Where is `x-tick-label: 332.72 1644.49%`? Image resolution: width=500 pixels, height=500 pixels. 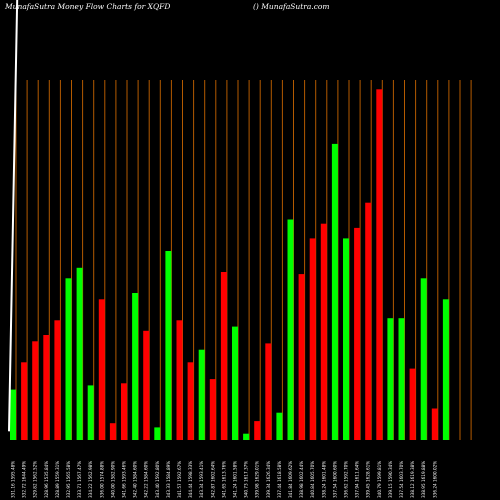
x-tick-label: 332.72 1644.49% is located at coordinates (24, 479).